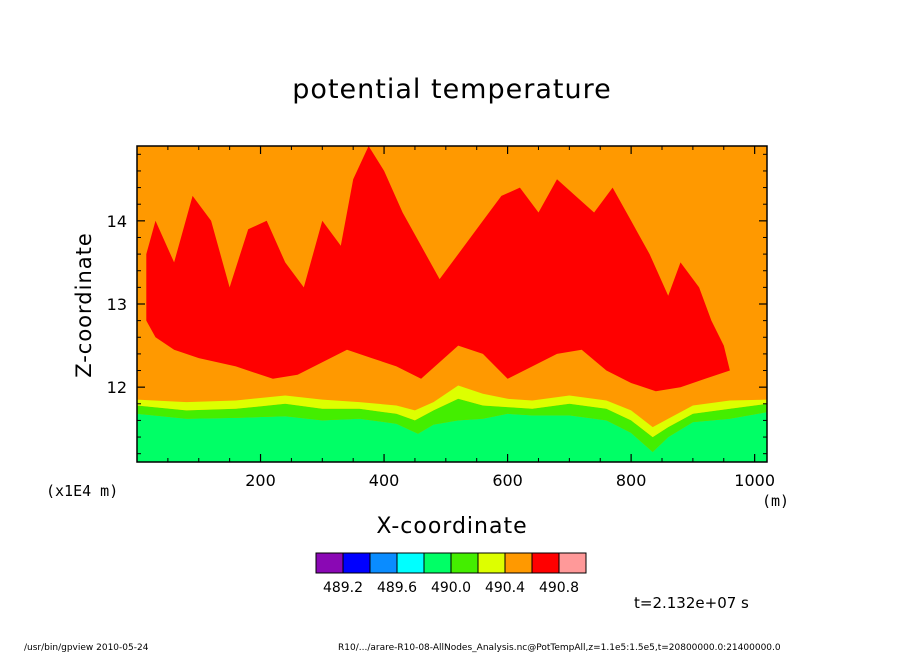  I want to click on colorbar-legend: 489.2 489.6 490.0 490.4 490.8, so click(451, 574).